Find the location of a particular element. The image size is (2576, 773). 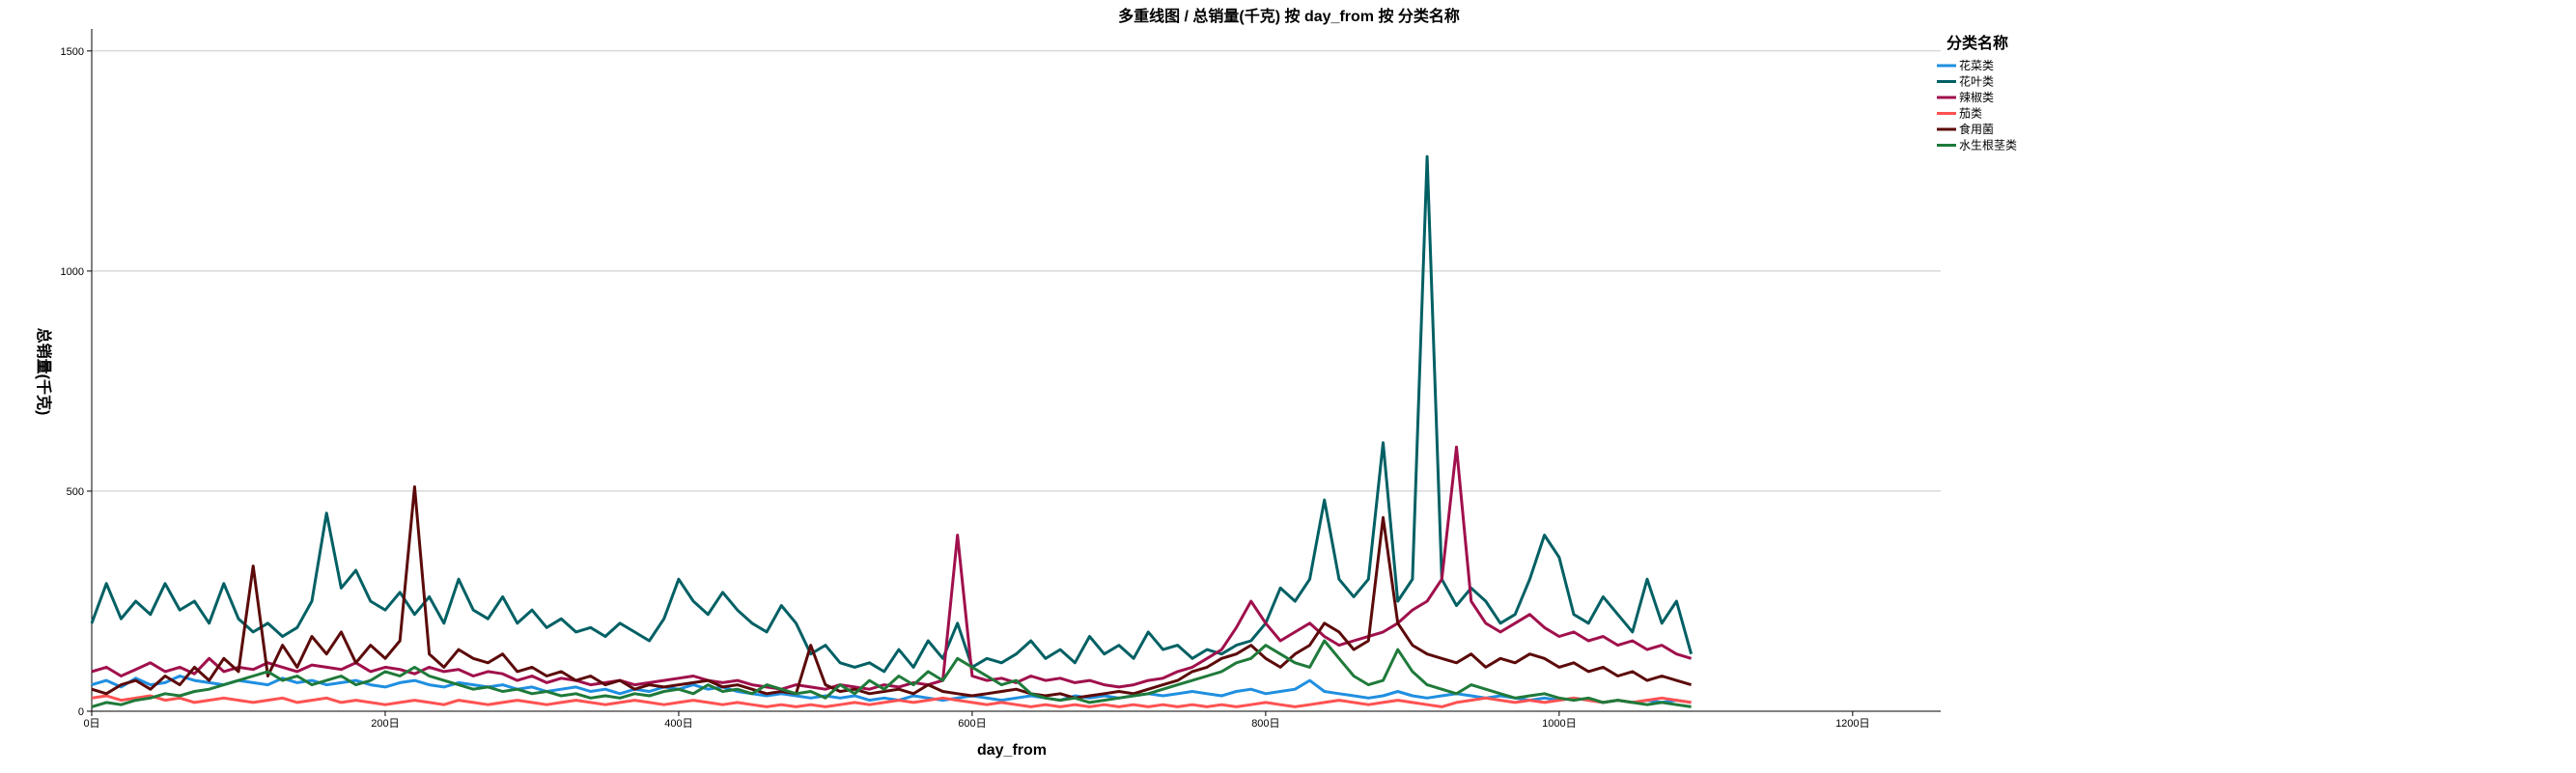

x-tick-label: 800日 is located at coordinates (1265, 724).